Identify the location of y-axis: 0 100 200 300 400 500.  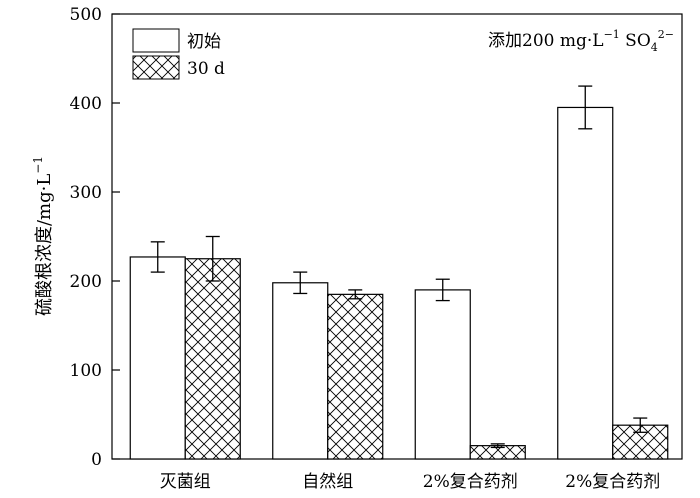
(95, 237).